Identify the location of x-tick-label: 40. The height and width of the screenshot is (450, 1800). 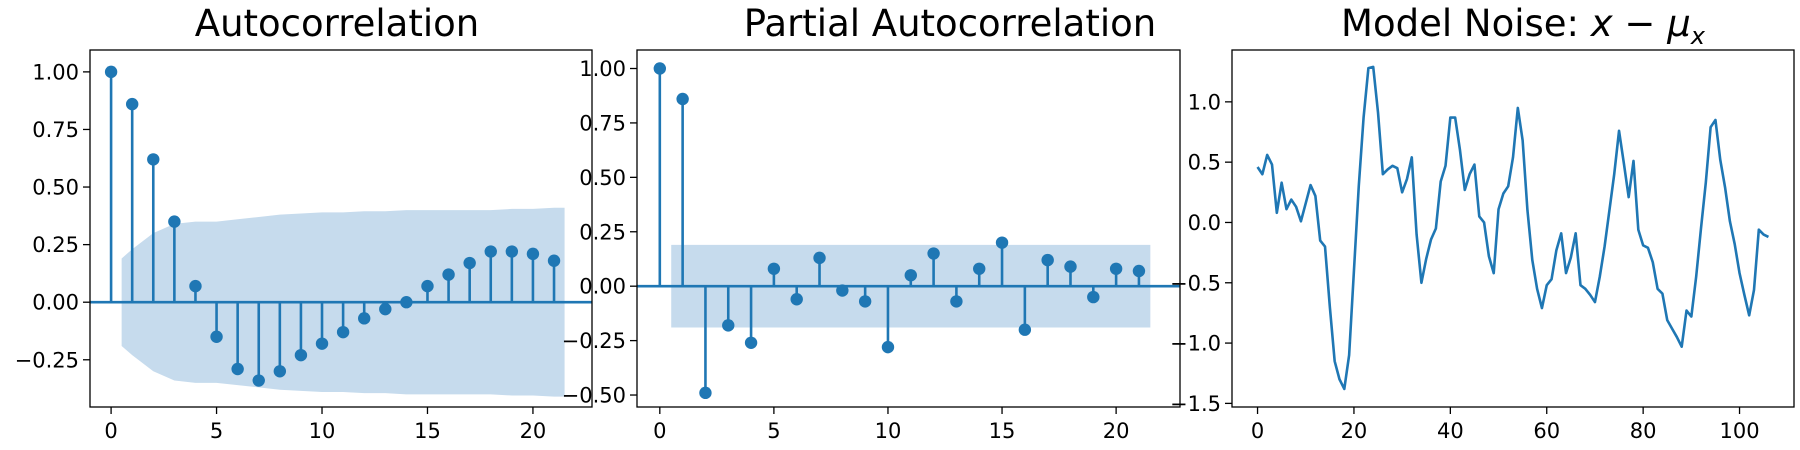
(1450, 431).